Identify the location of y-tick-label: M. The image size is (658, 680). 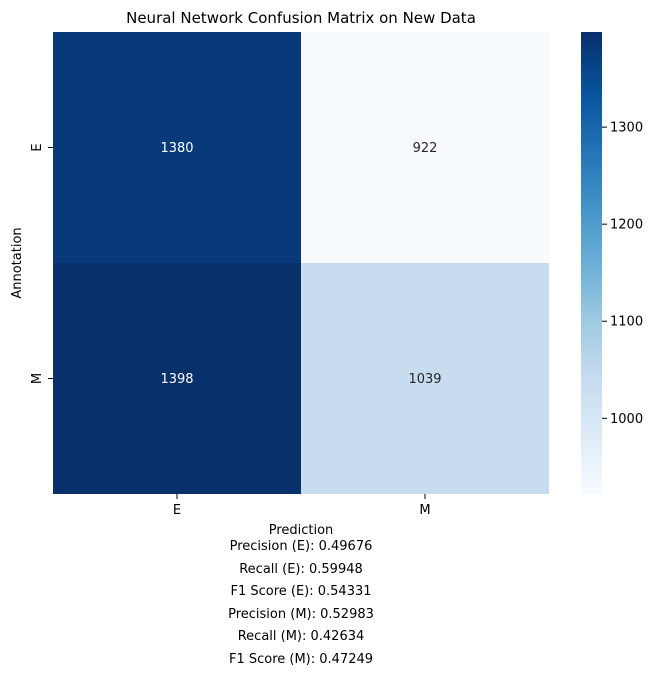
(37, 378).